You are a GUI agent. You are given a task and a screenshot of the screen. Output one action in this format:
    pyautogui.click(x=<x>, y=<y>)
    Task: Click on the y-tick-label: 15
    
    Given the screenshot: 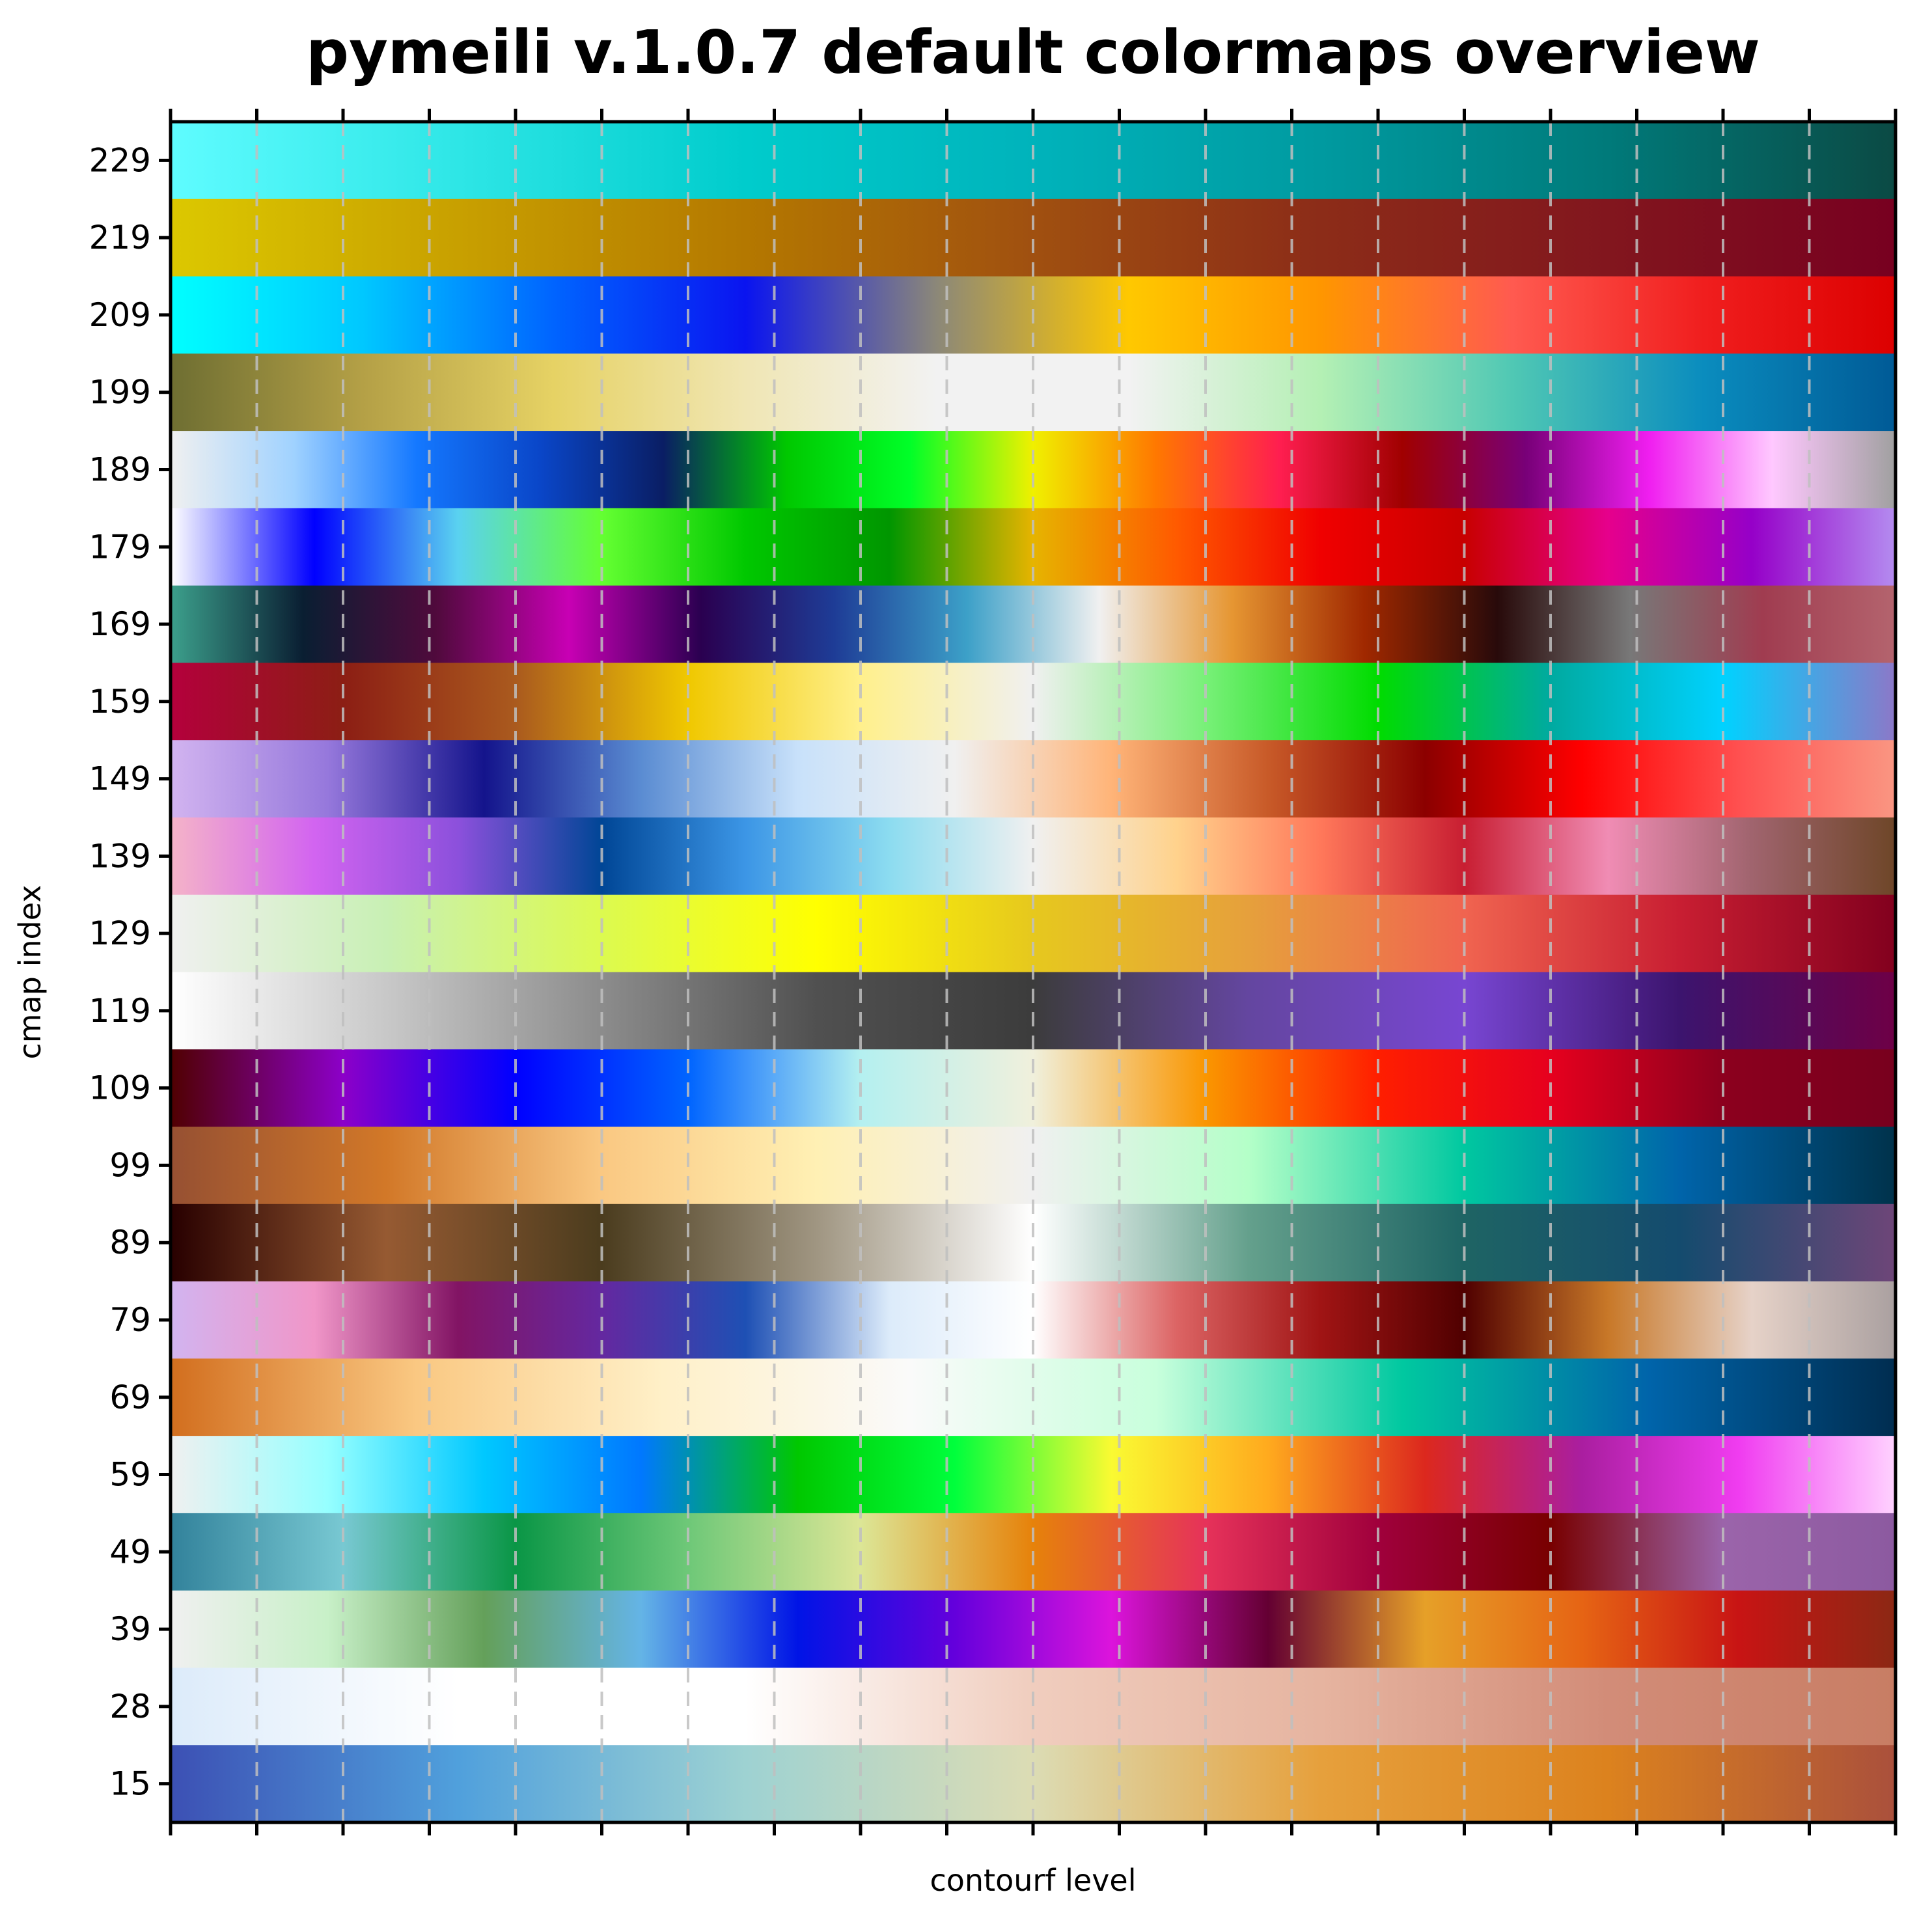 What is the action you would take?
    pyautogui.click(x=130, y=1784)
    